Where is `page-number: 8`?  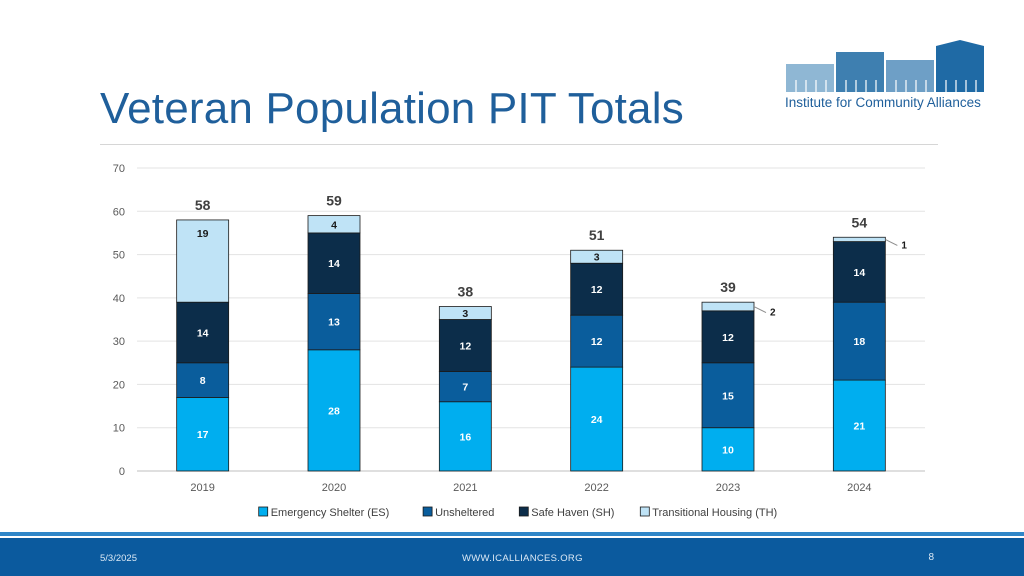 page-number: 8 is located at coordinates (931, 557).